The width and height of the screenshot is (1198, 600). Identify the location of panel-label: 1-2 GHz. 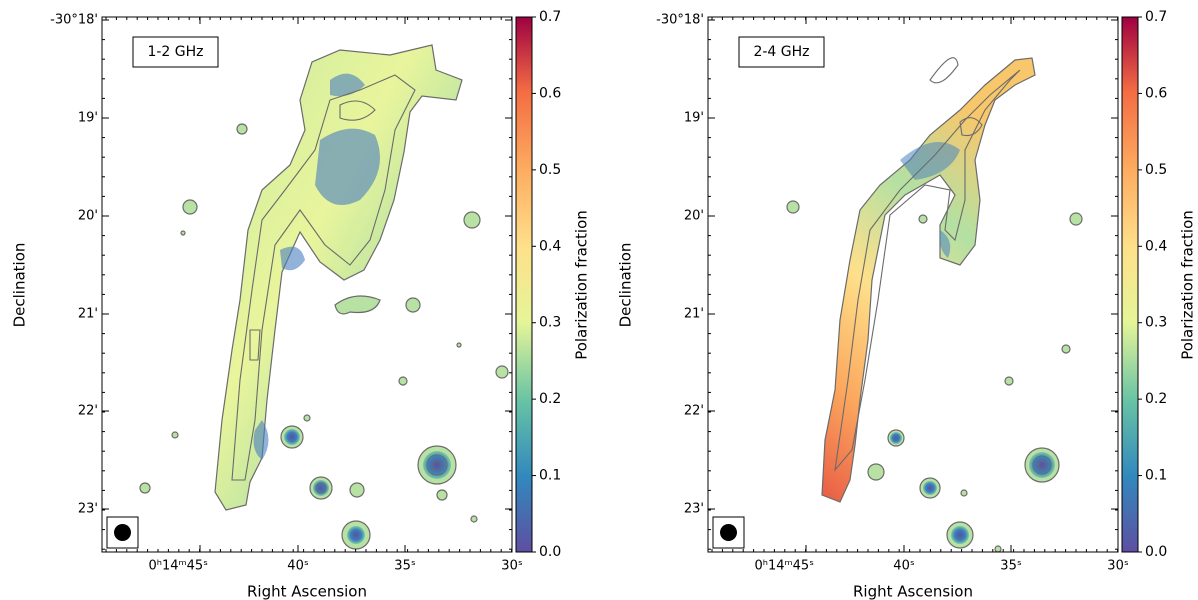
(175, 52).